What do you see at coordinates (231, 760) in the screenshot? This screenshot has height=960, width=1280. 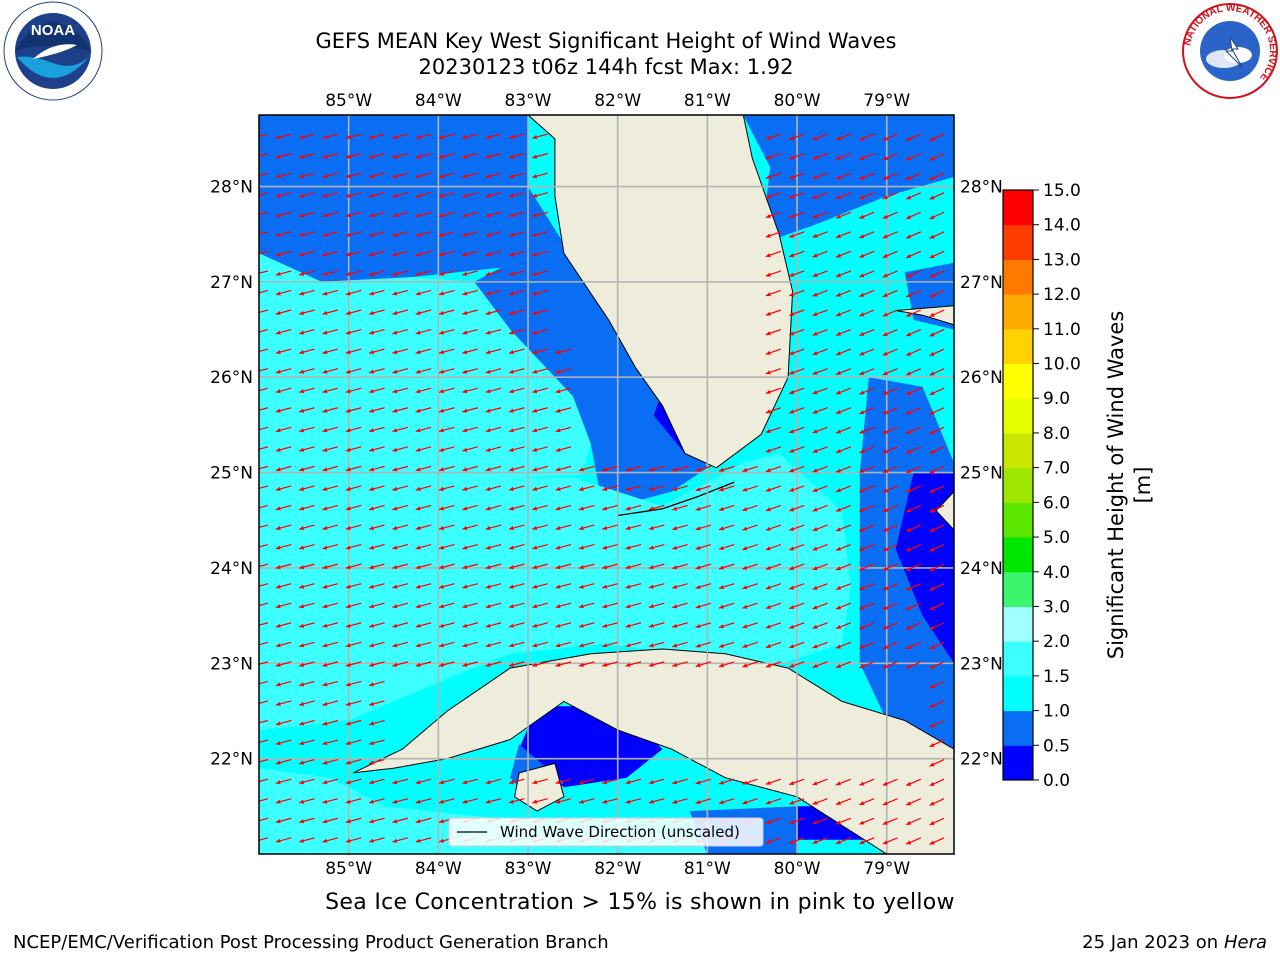 I see `lat-tick-left: 22°N` at bounding box center [231, 760].